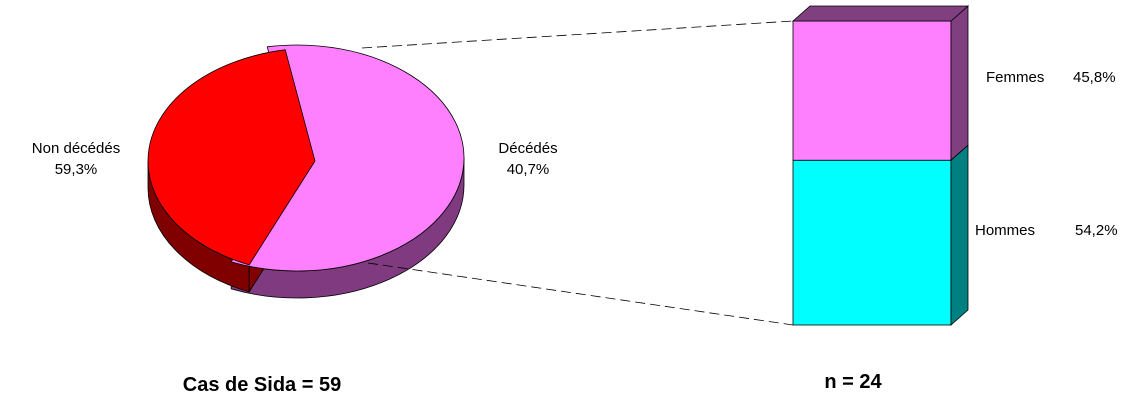 The height and width of the screenshot is (398, 1129). What do you see at coordinates (1046, 230) in the screenshot?
I see `bar-label-hommes: Hommes 54,2%` at bounding box center [1046, 230].